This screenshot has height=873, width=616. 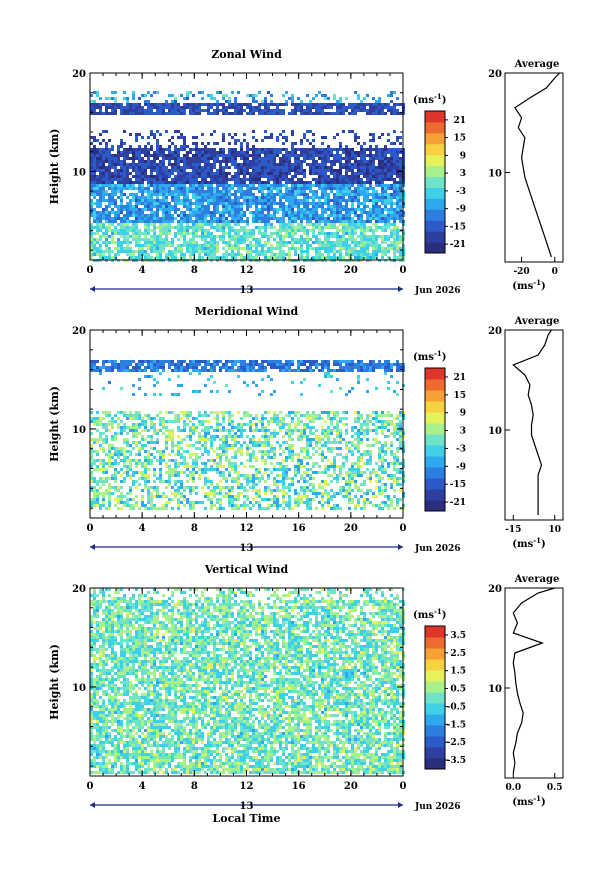 I want to click on date-marker: 13, so click(x=247, y=290).